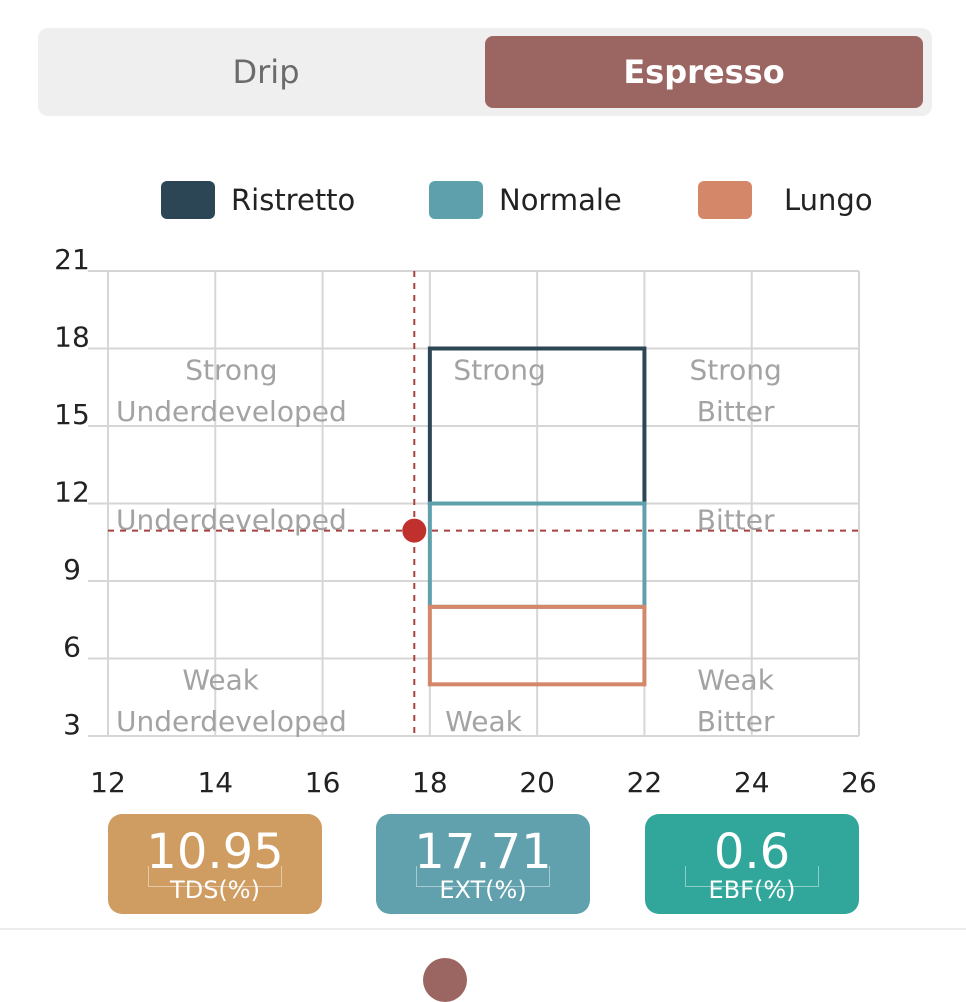  I want to click on legend-item-normale: Normale, so click(525, 200).